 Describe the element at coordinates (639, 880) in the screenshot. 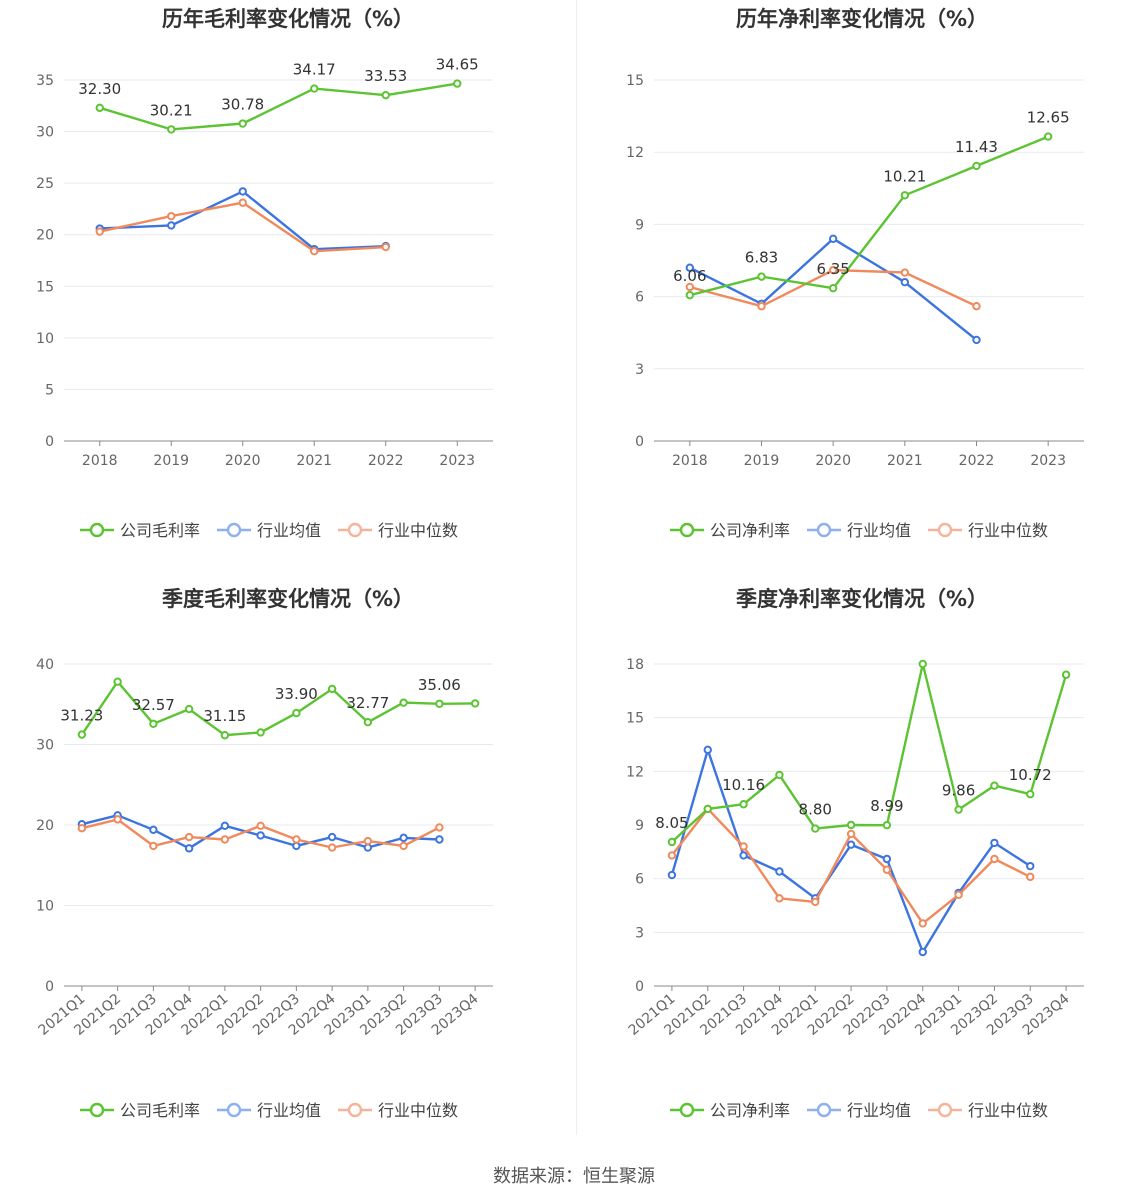

I see `y-tick-label: 6` at that location.